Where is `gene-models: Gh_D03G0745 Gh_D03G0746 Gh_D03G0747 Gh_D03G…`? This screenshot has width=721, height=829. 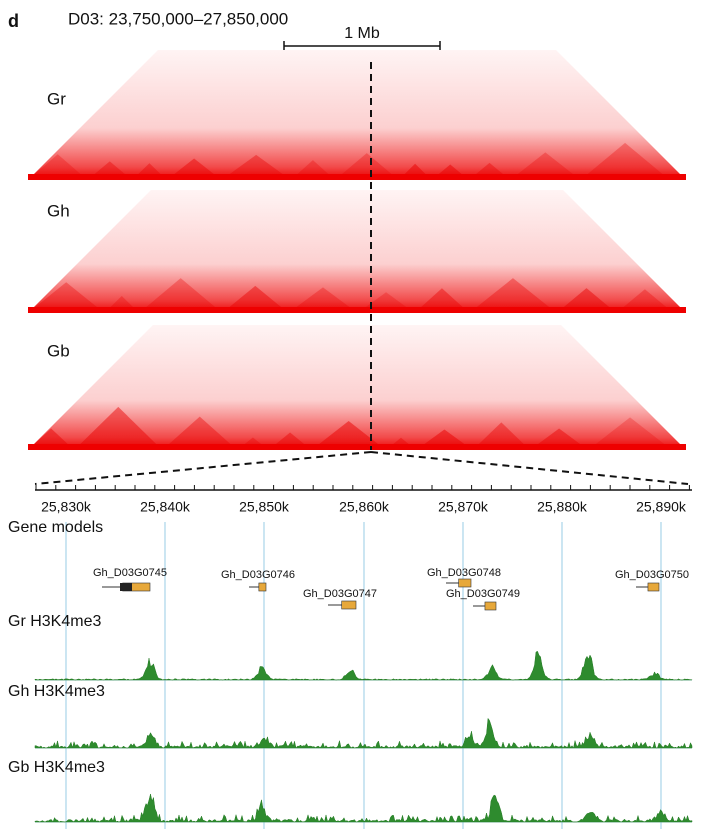
gene-models: Gh_D03G0745 Gh_D03G0746 Gh_D03G0747 Gh_D03G… is located at coordinates (391, 589).